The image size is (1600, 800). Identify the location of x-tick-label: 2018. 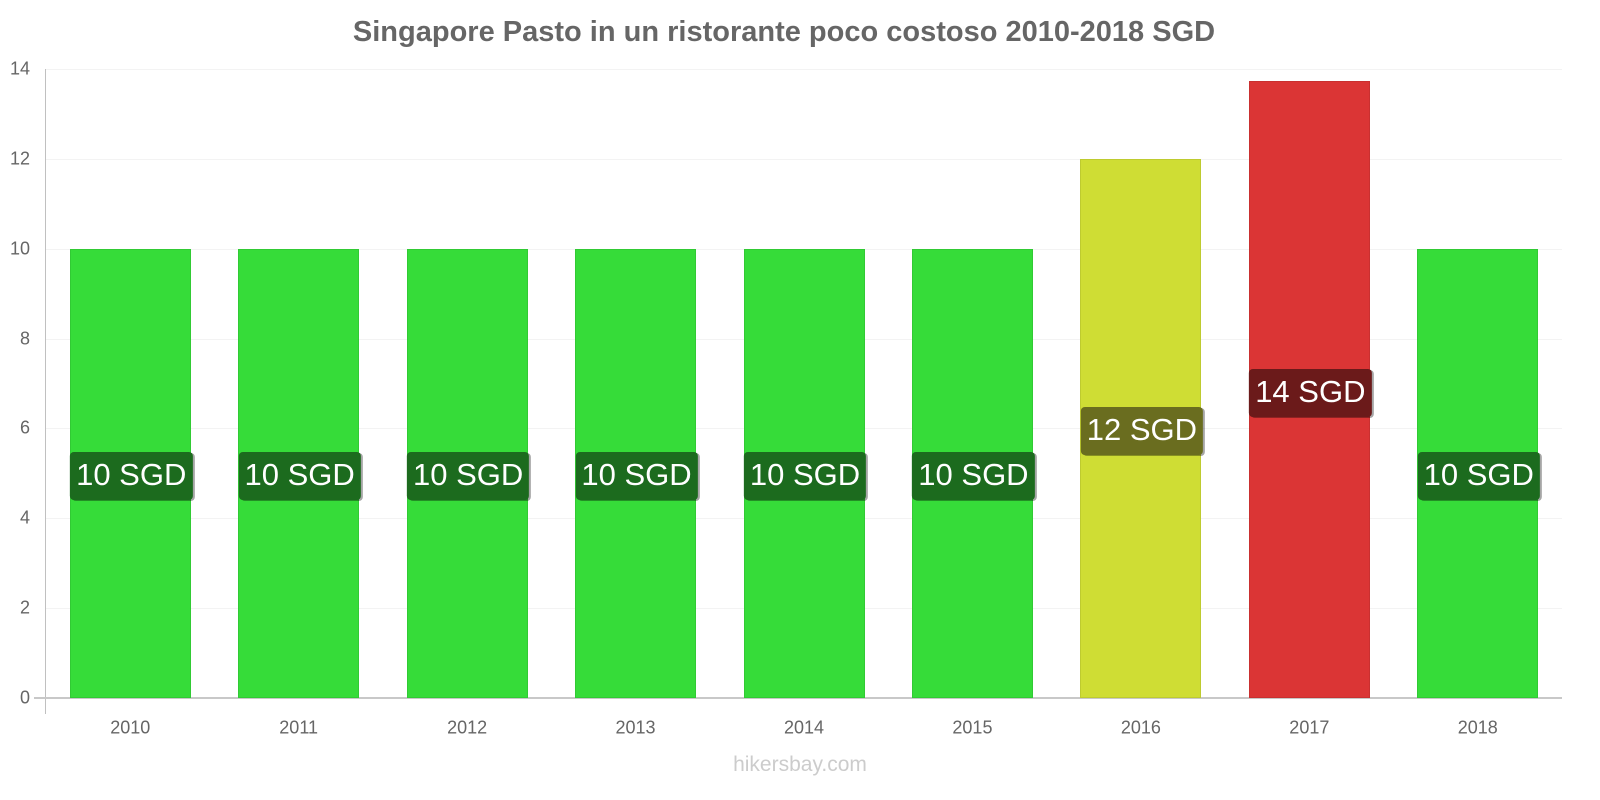
(1477, 727).